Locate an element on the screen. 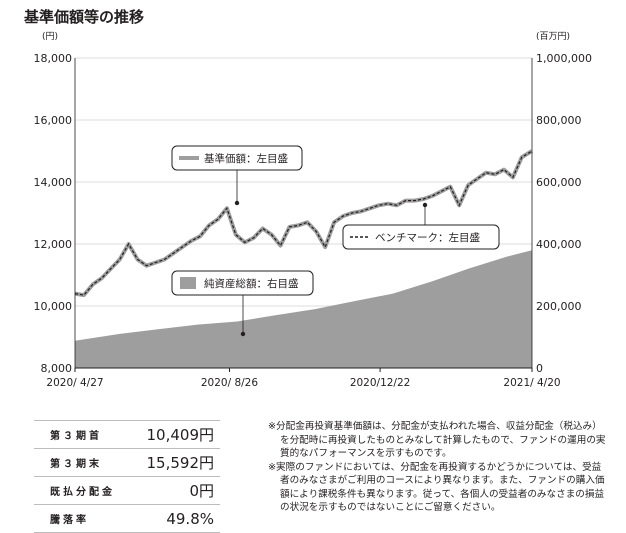 The height and width of the screenshot is (533, 626). y-left-tick-label: 16,000 is located at coordinates (53, 120).